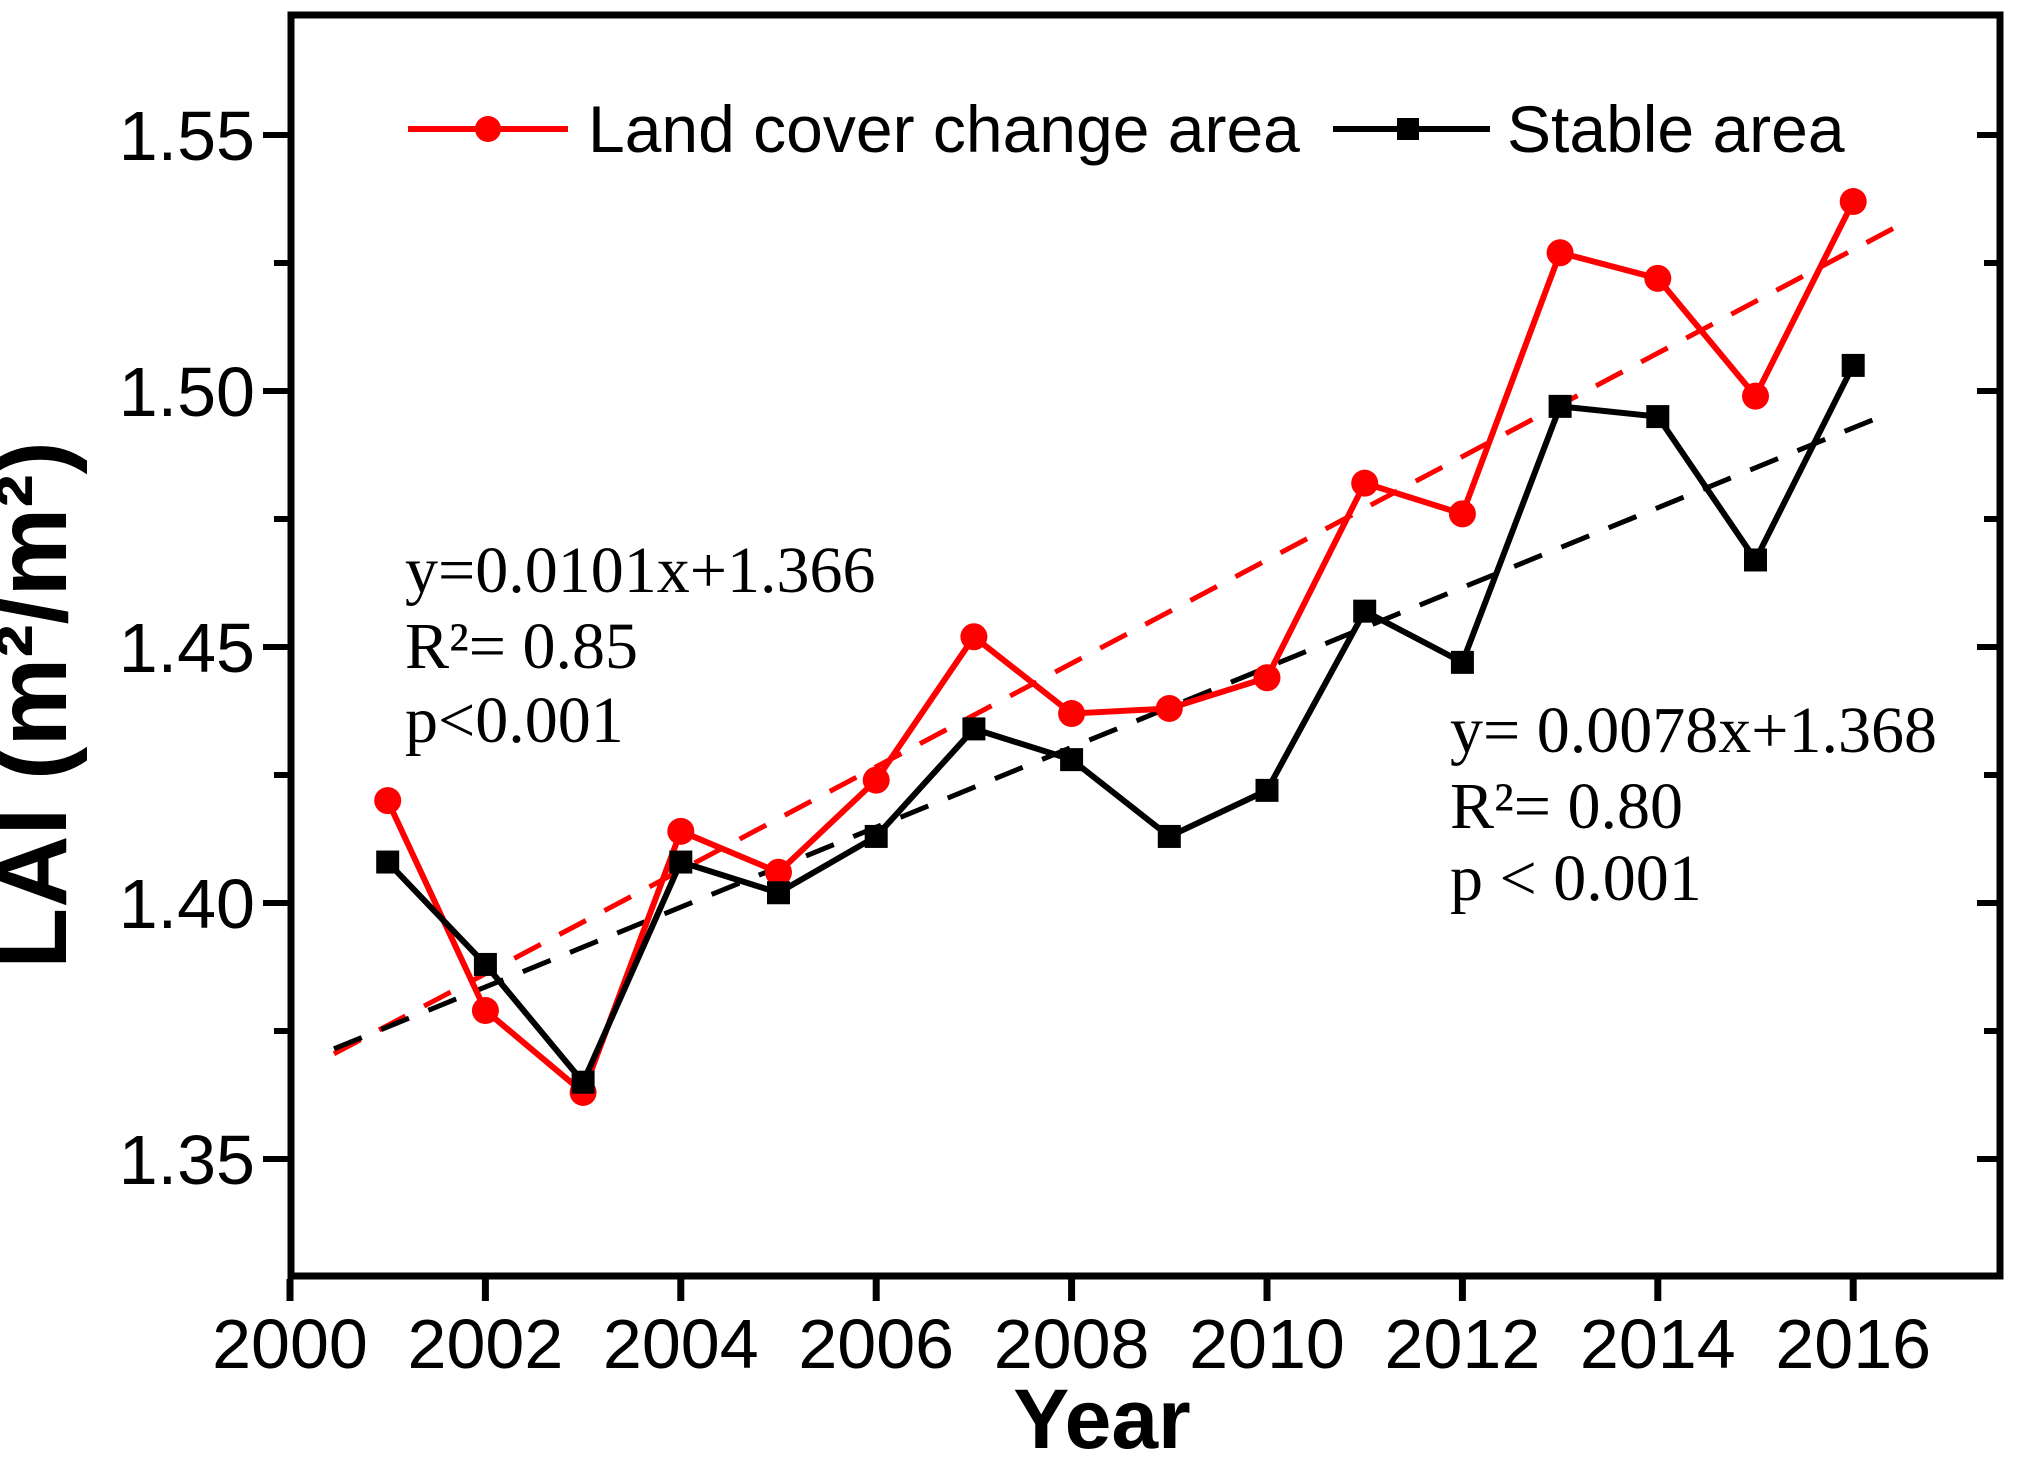 The image size is (2023, 1472). Describe the element at coordinates (640, 570) in the screenshot. I see `red-regression-equation: y=0.0101x+1.366` at that location.